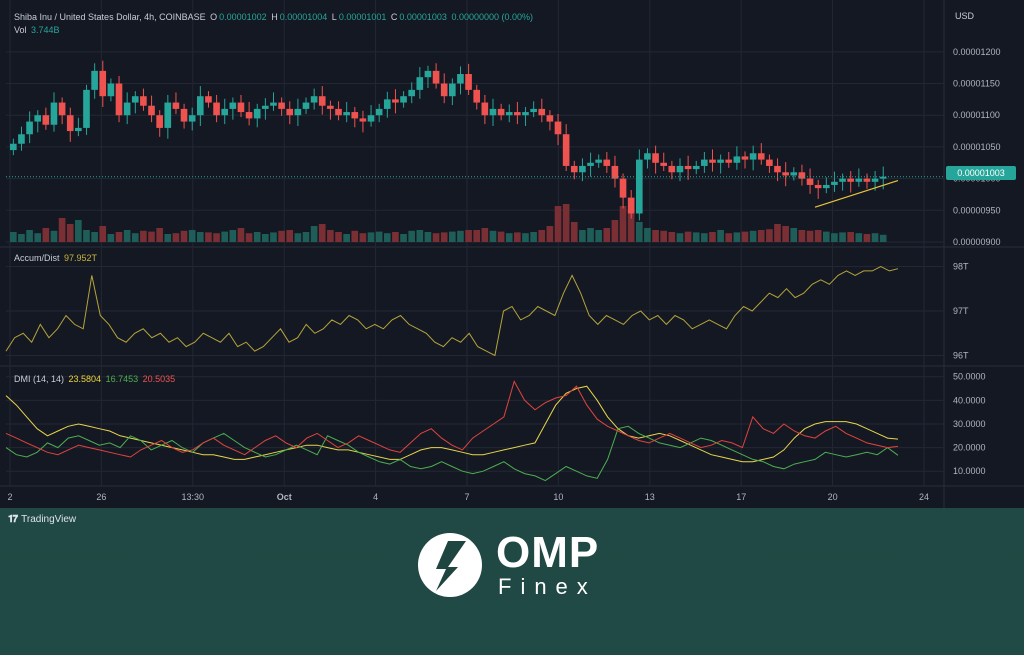 The height and width of the screenshot is (655, 1024). Describe the element at coordinates (56, 258) in the screenshot. I see `ad-header: Accum/Dist 97.952T` at that location.